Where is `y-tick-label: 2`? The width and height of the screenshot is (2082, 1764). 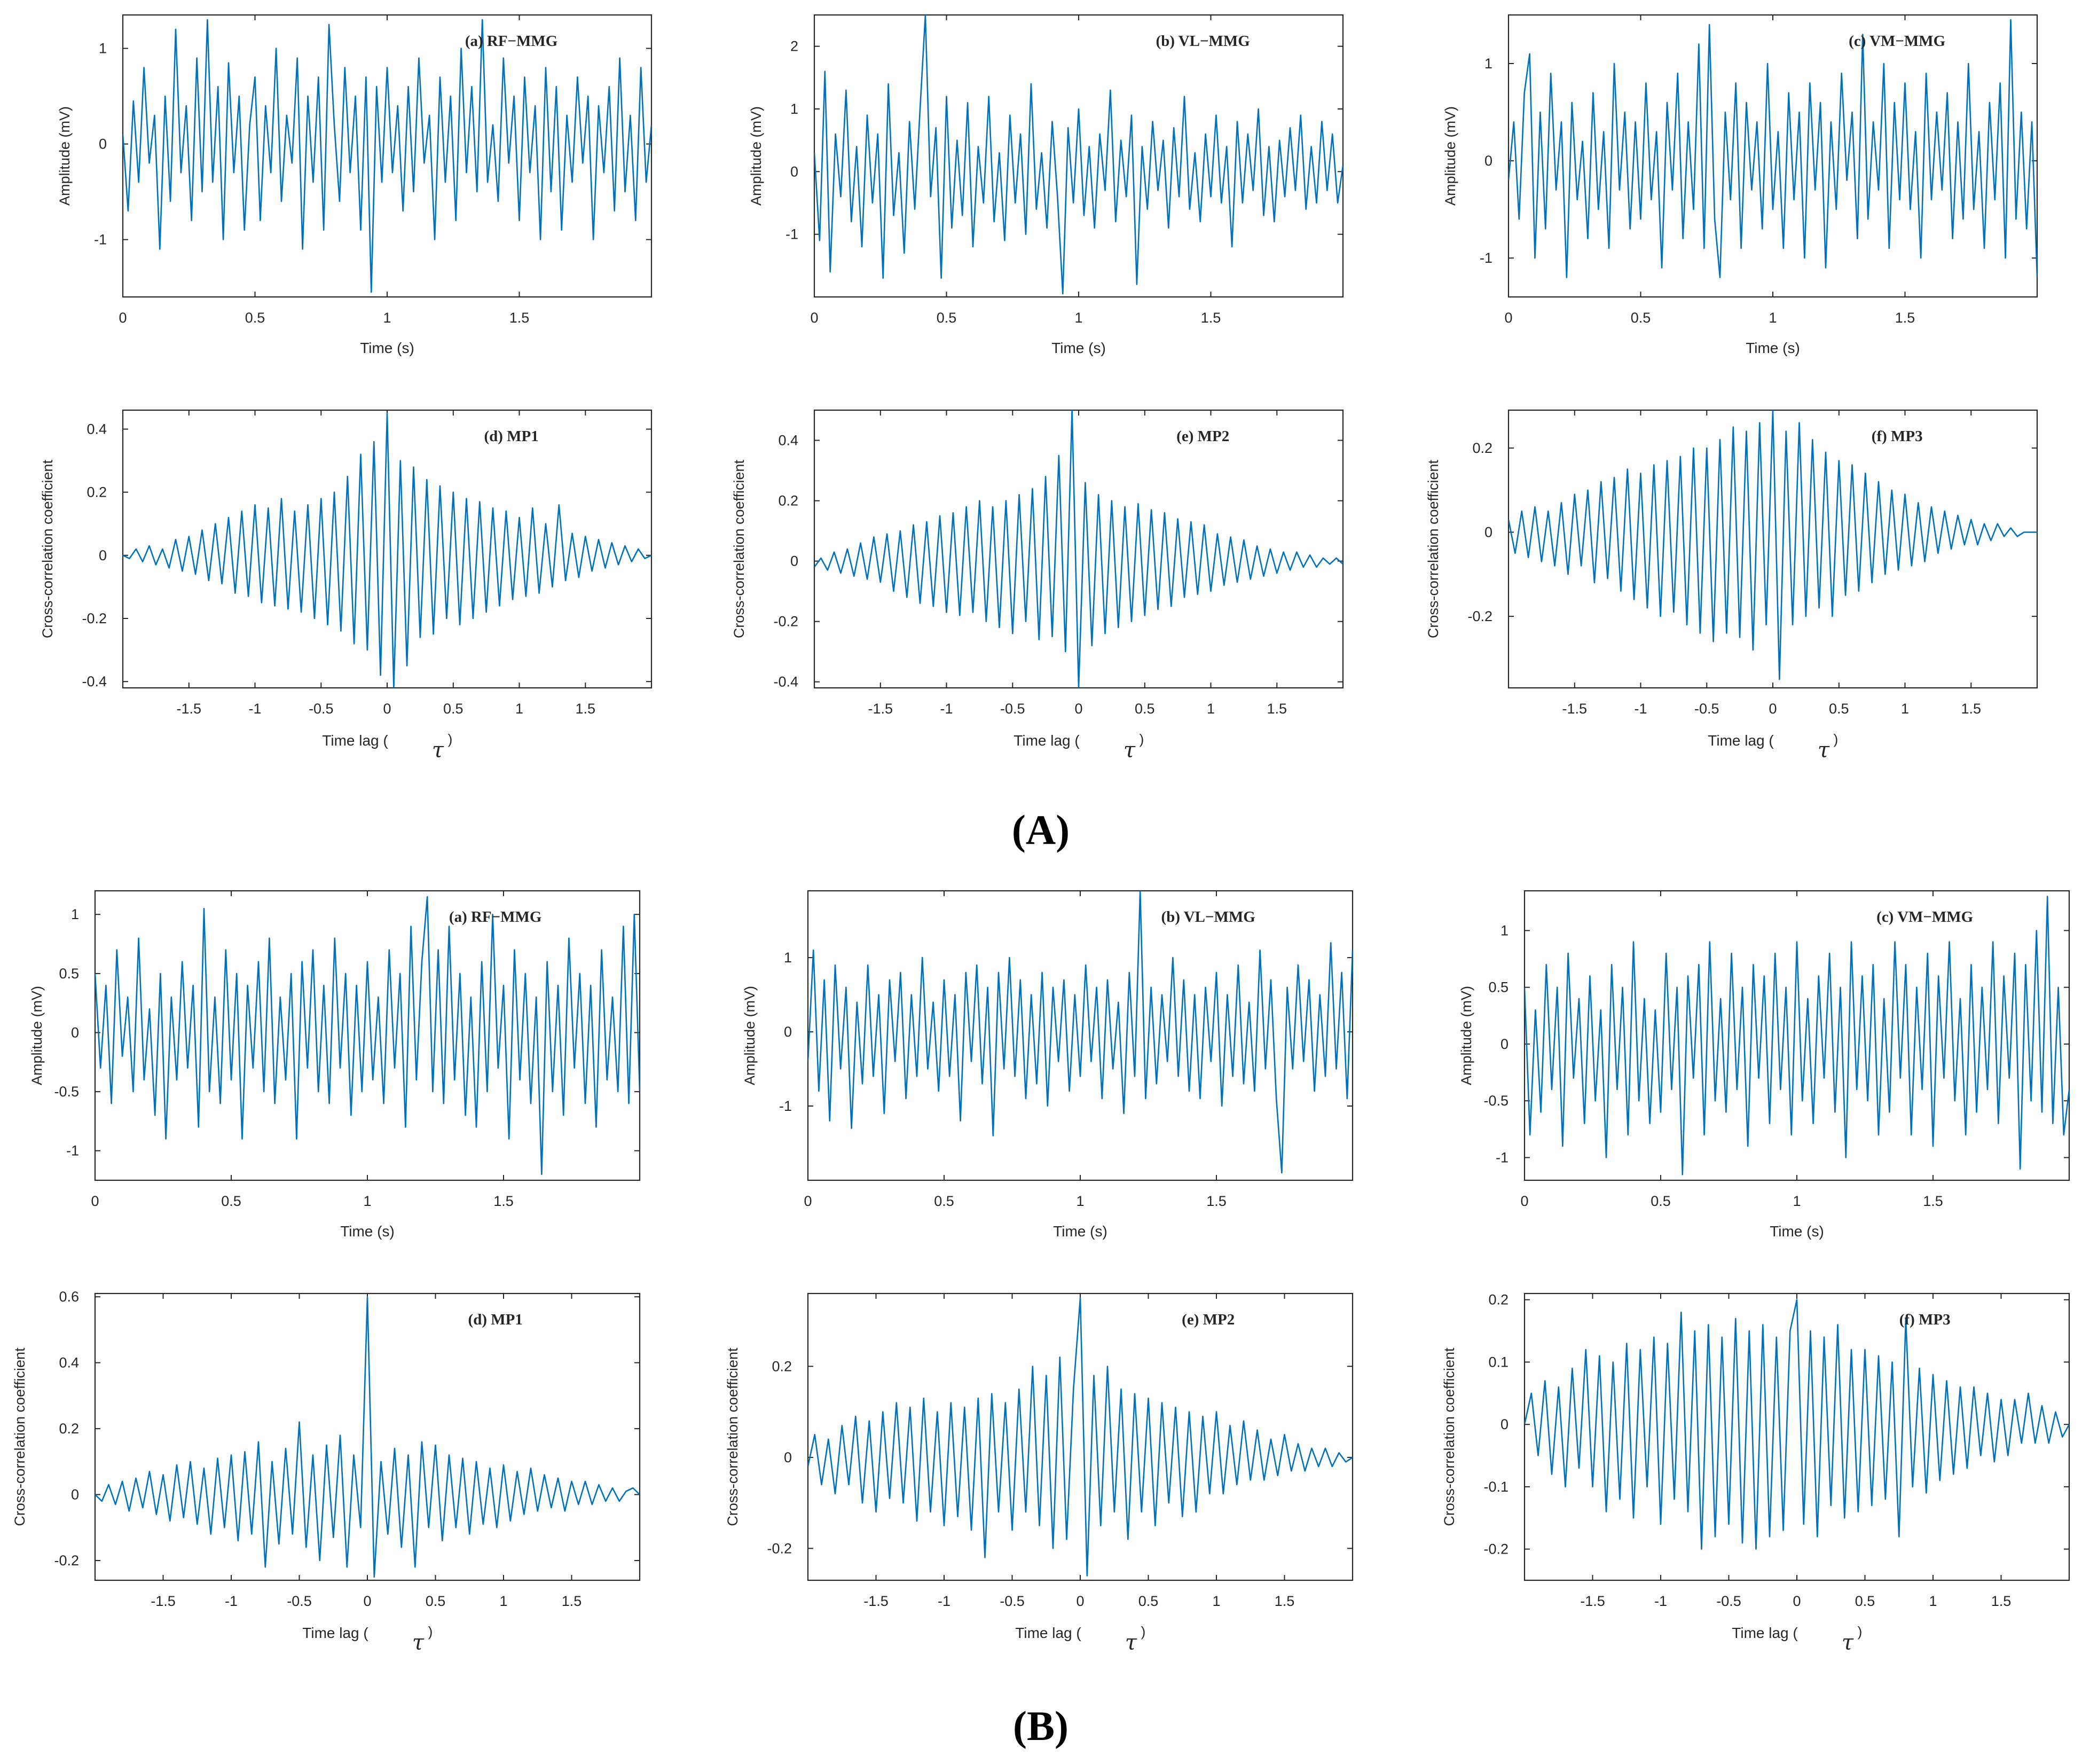 y-tick-label: 2 is located at coordinates (794, 46).